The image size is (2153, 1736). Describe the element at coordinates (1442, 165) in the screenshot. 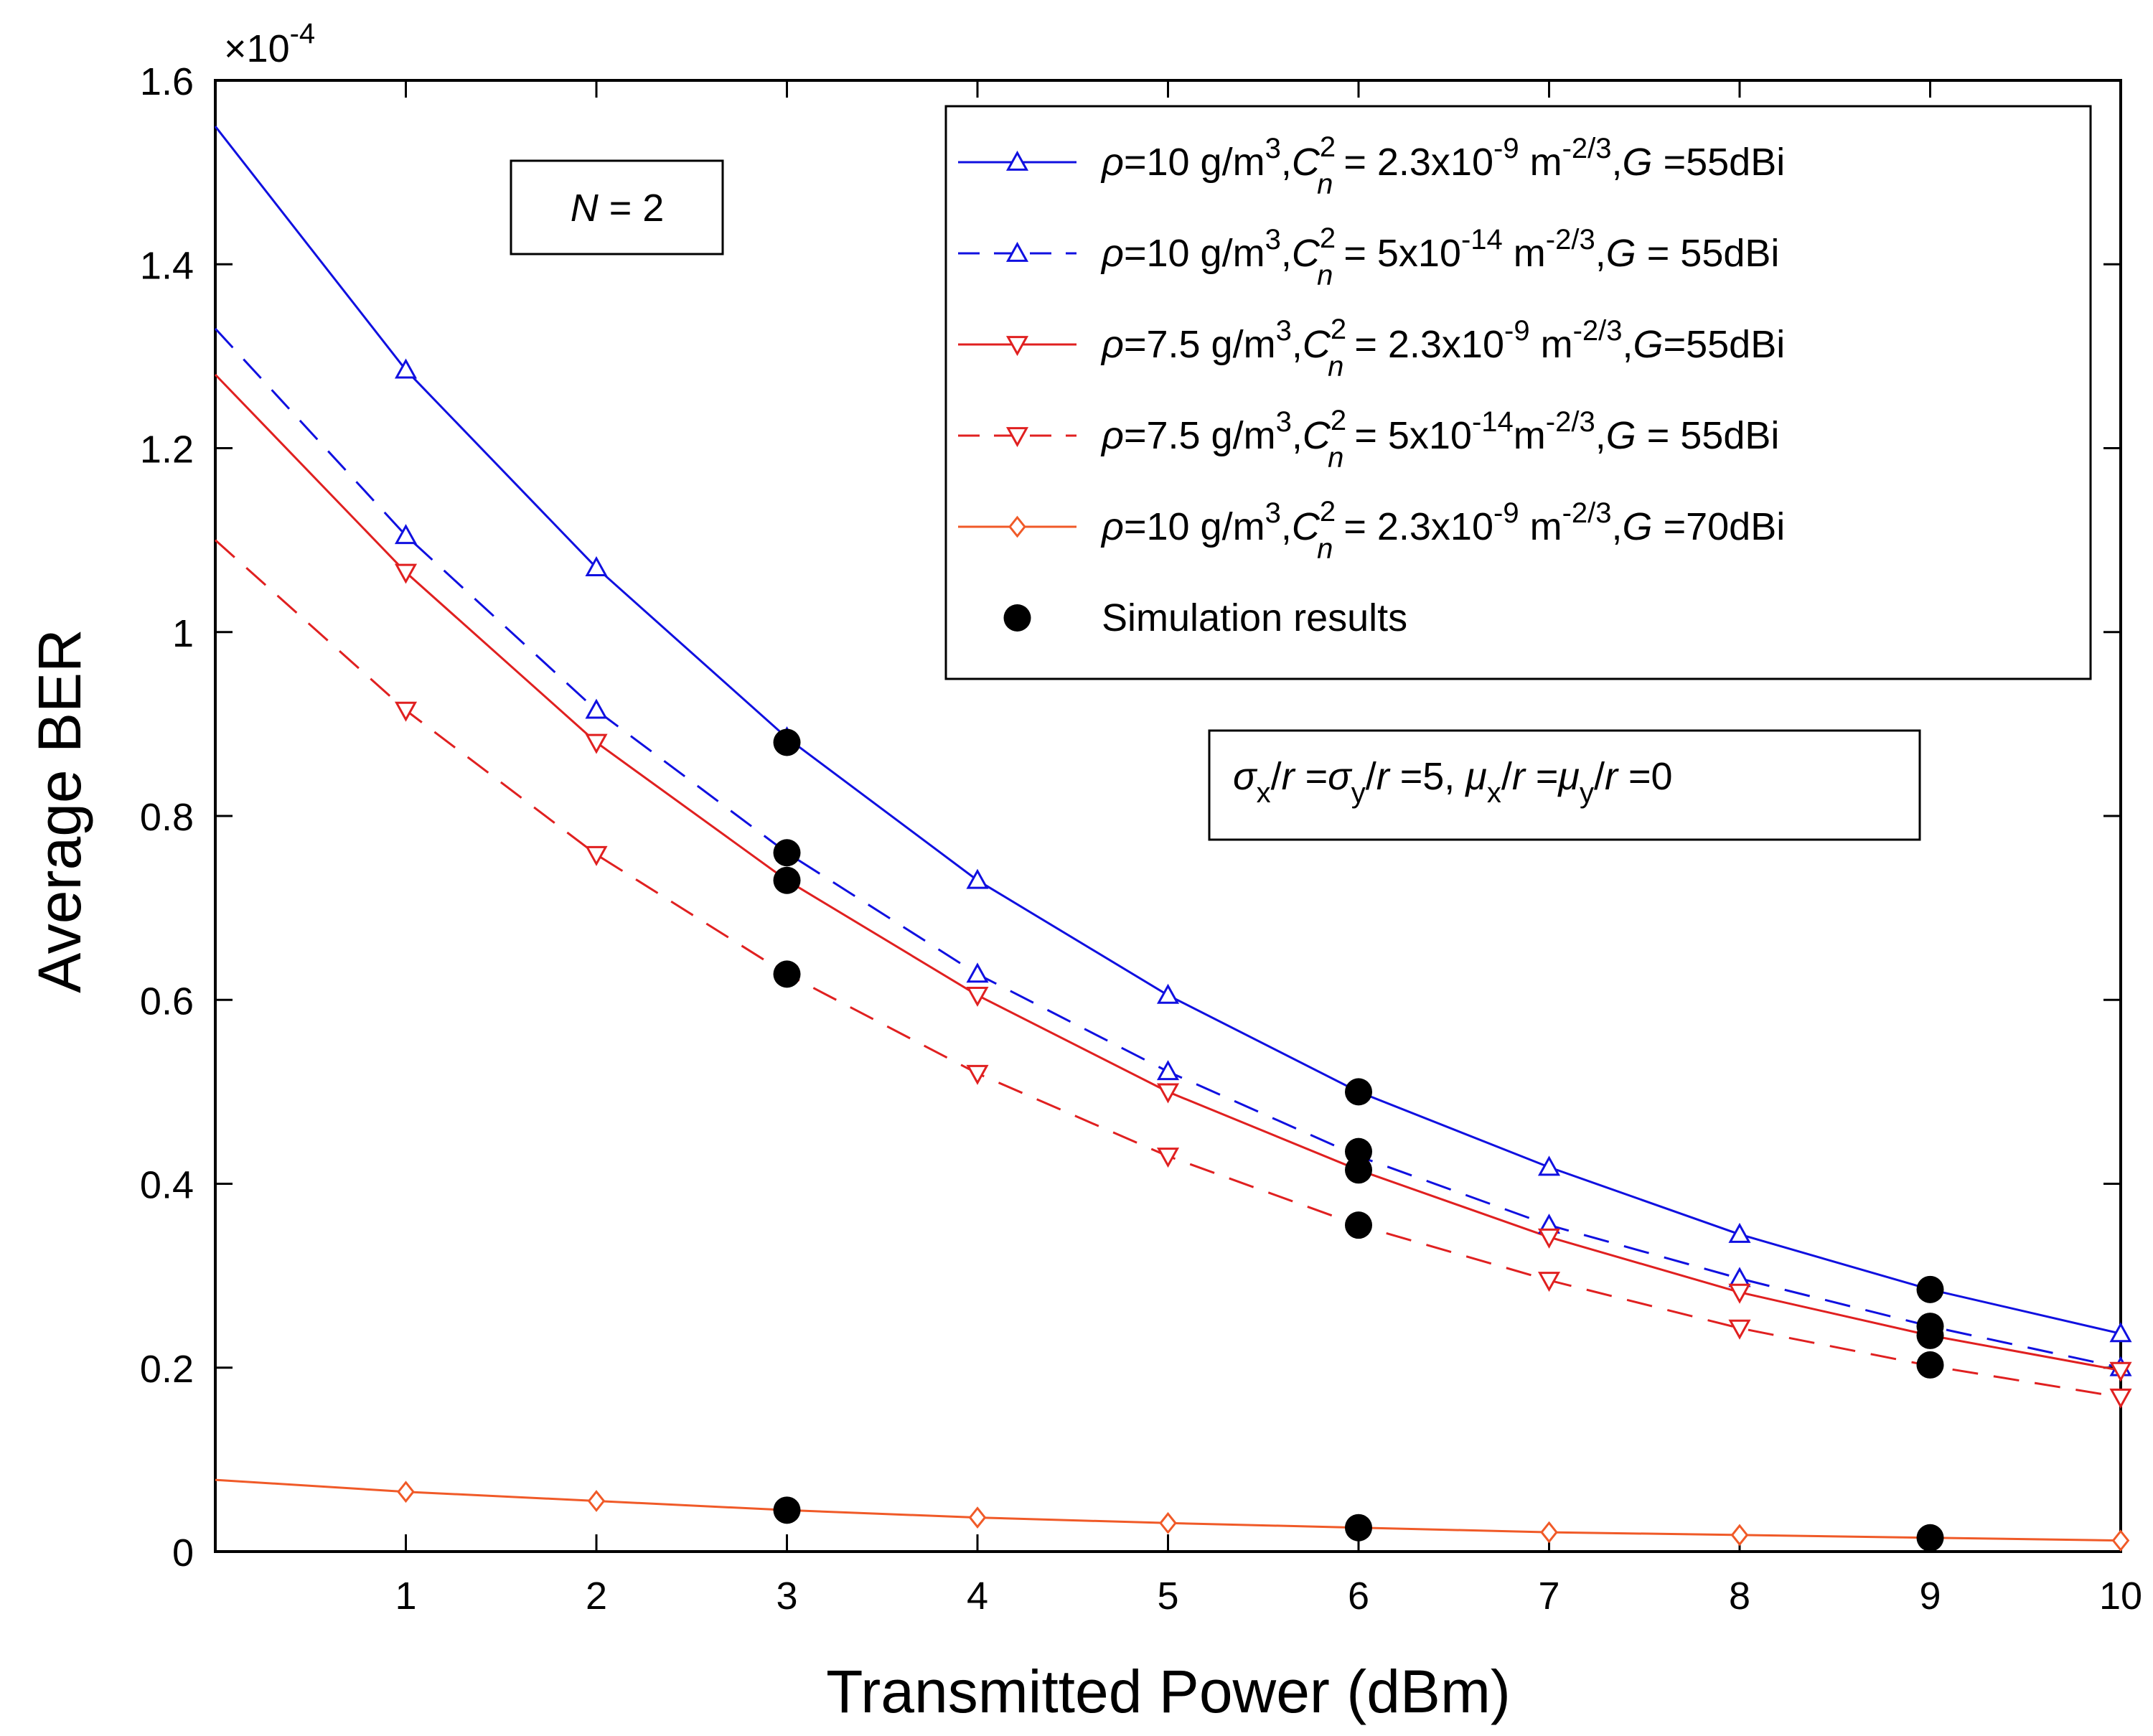

I see `legend-label-1: ρ=10 g/m3,C2 n = 2.3x10-9 m-2/3,G =55dBi` at that location.